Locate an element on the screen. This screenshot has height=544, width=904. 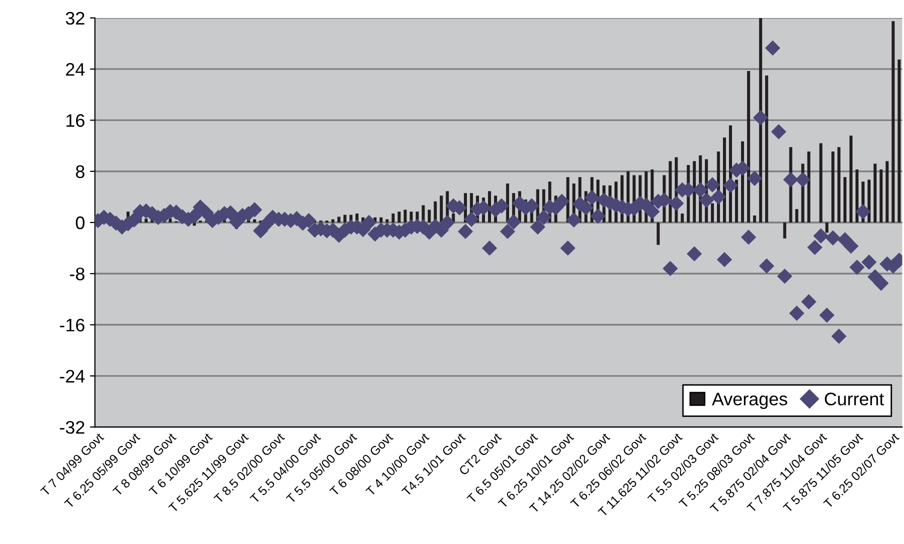
y-tick-label: 0 is located at coordinates (80, 223).